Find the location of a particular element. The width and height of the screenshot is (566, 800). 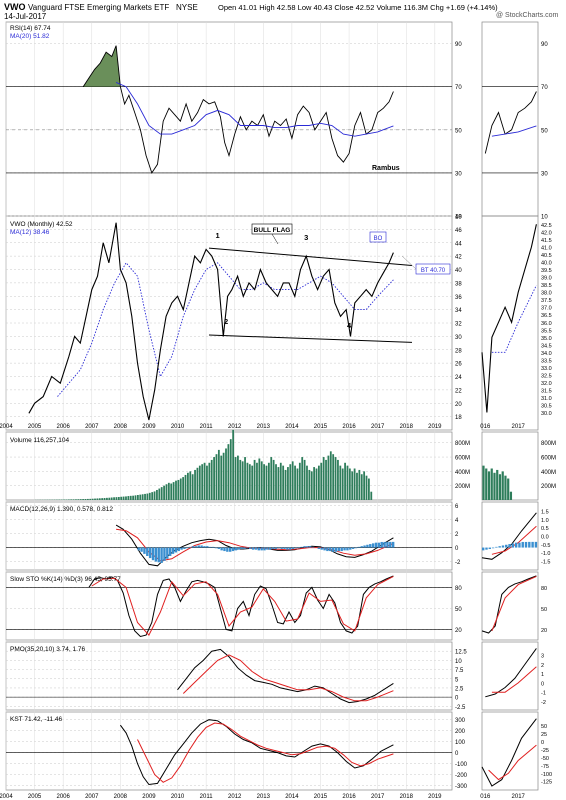

kst-right-ytick-label: 50 is located at coordinates (544, 727).